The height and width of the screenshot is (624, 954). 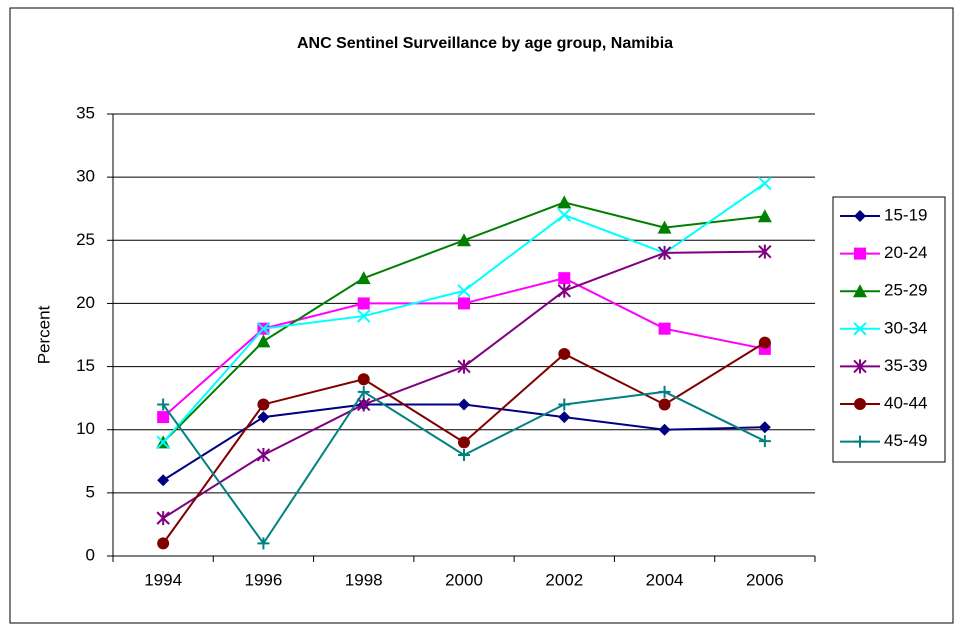 What do you see at coordinates (905, 327) in the screenshot?
I see `legend-label: 30-34` at bounding box center [905, 327].